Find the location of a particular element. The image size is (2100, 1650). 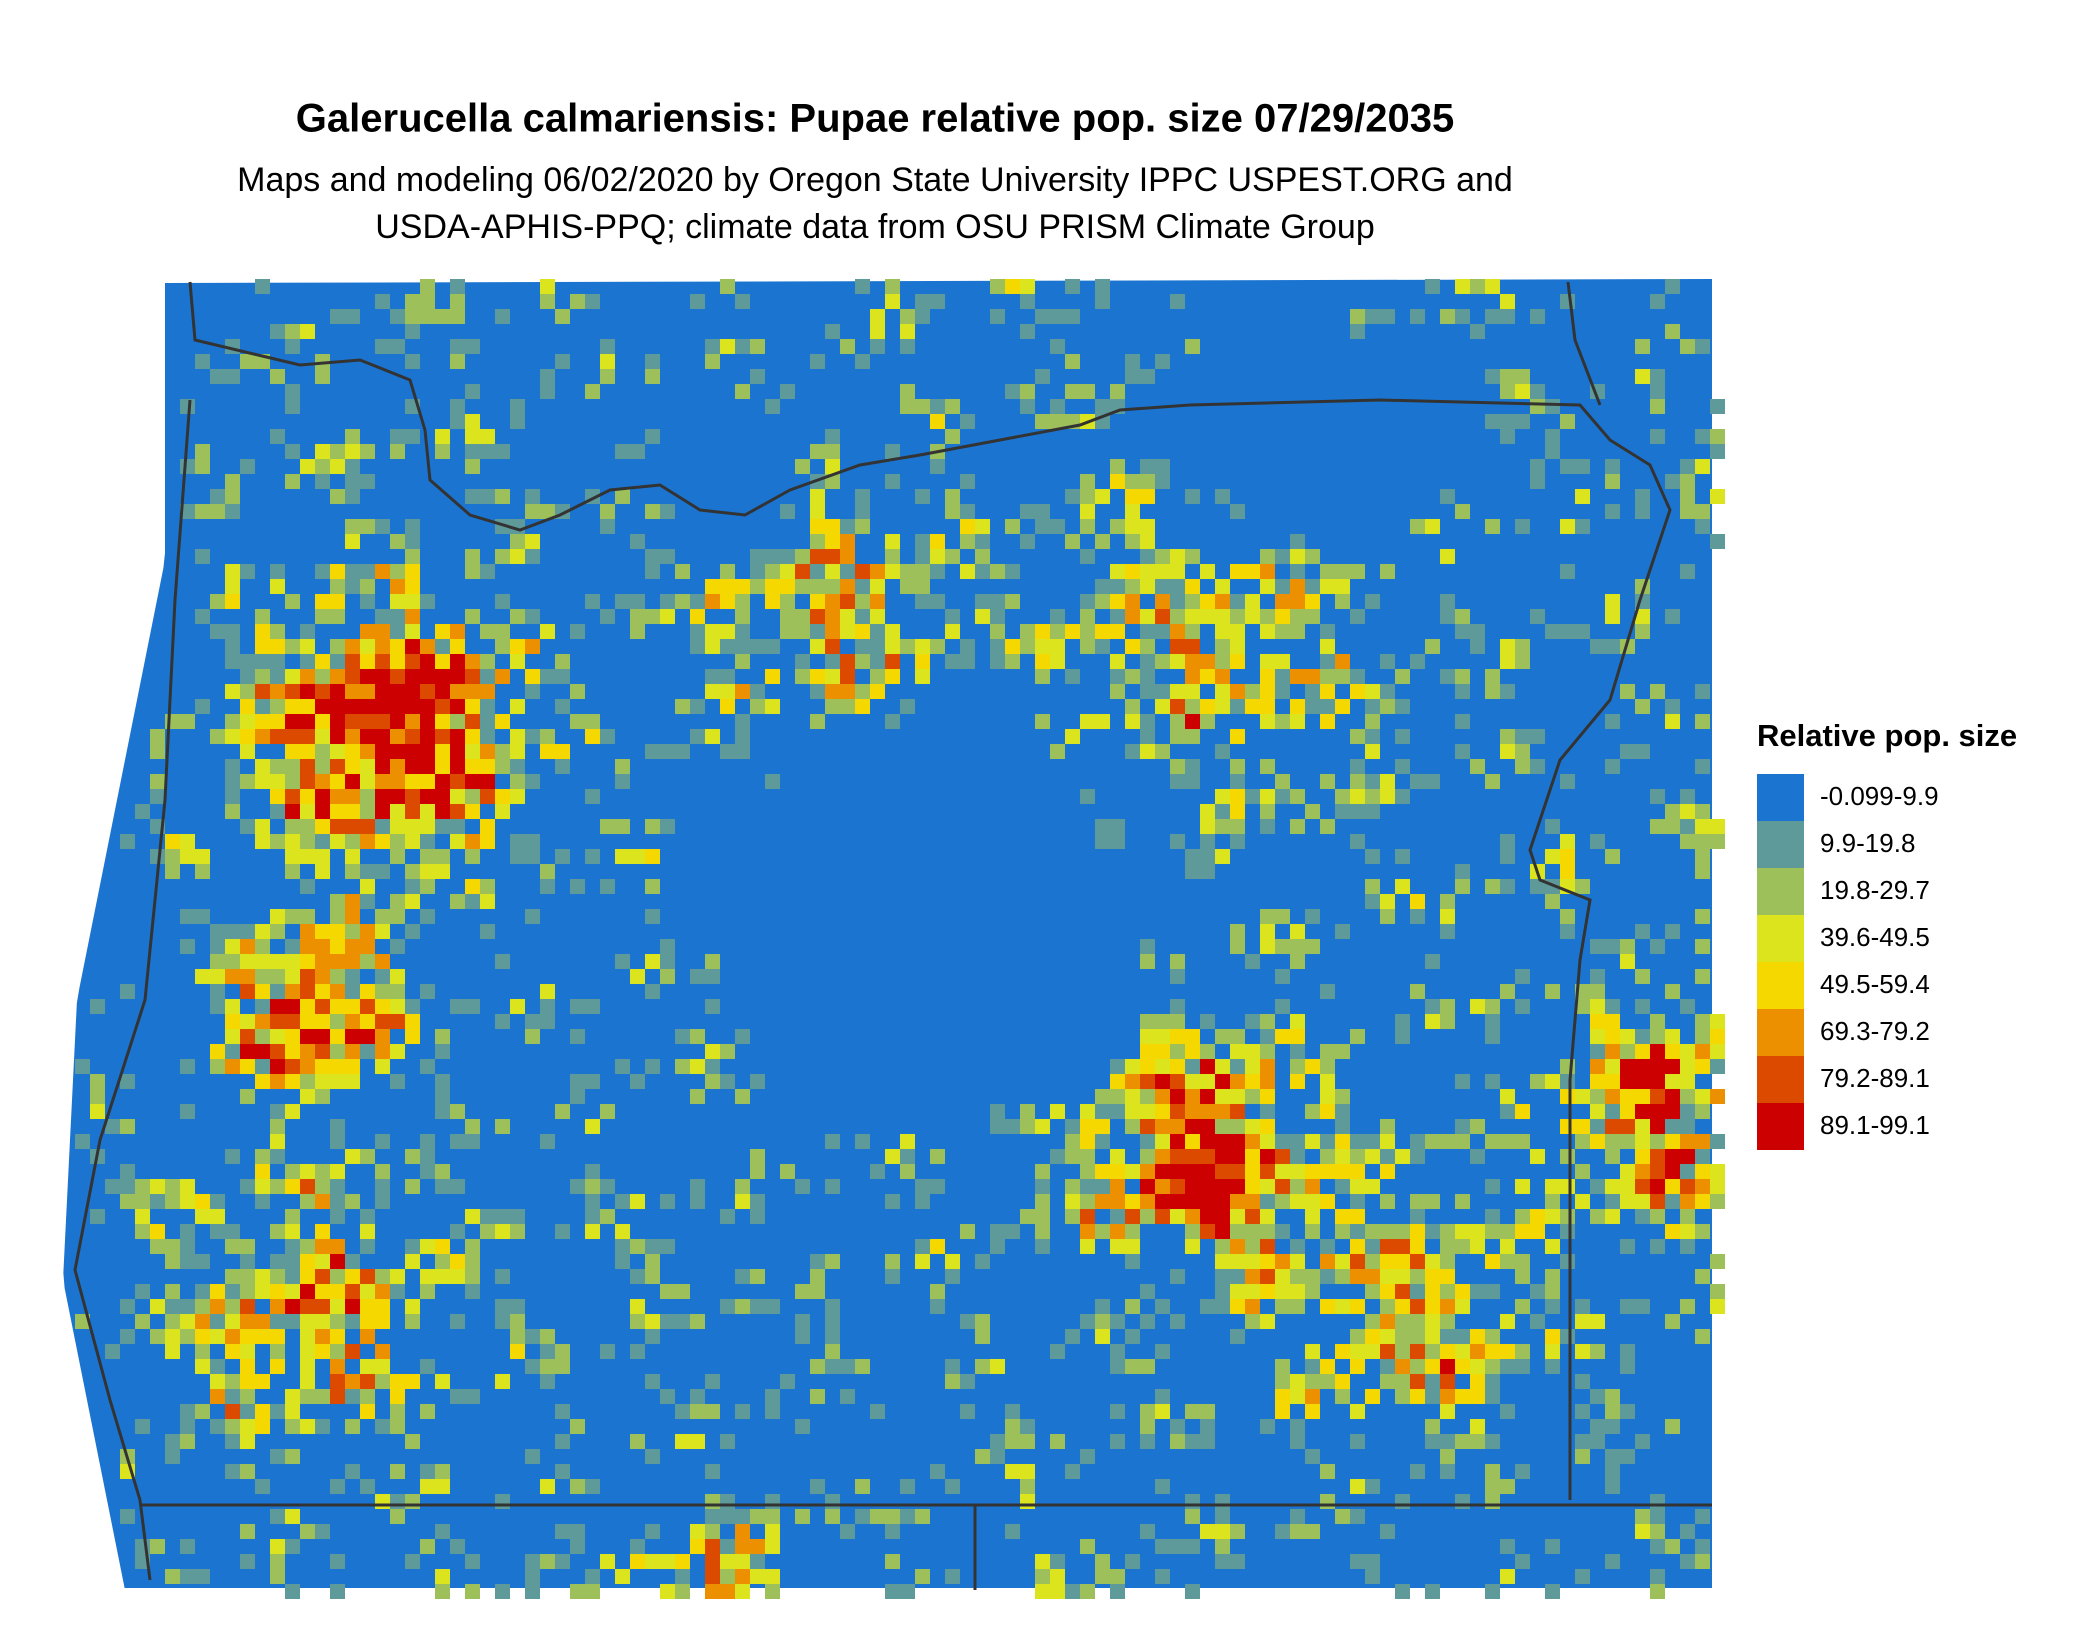

legend-label: 9.9-19.8 is located at coordinates (1867, 843).